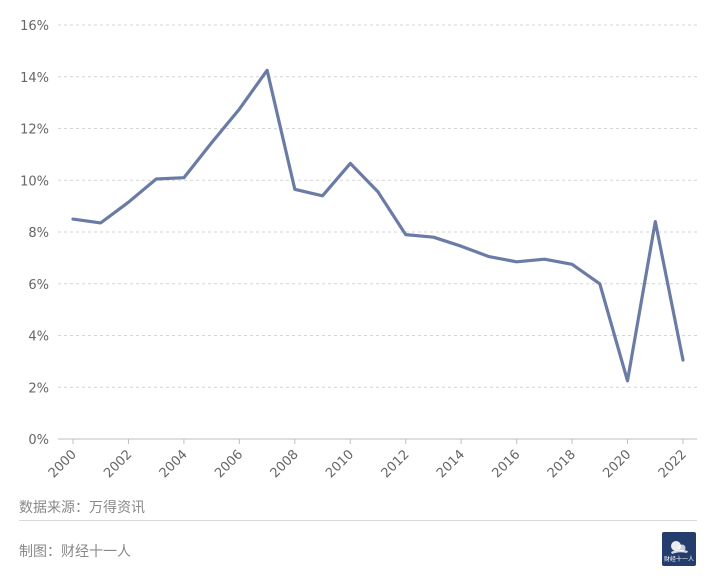 The height and width of the screenshot is (585, 716). Describe the element at coordinates (118, 464) in the screenshot. I see `x-tick-label: 2002` at that location.